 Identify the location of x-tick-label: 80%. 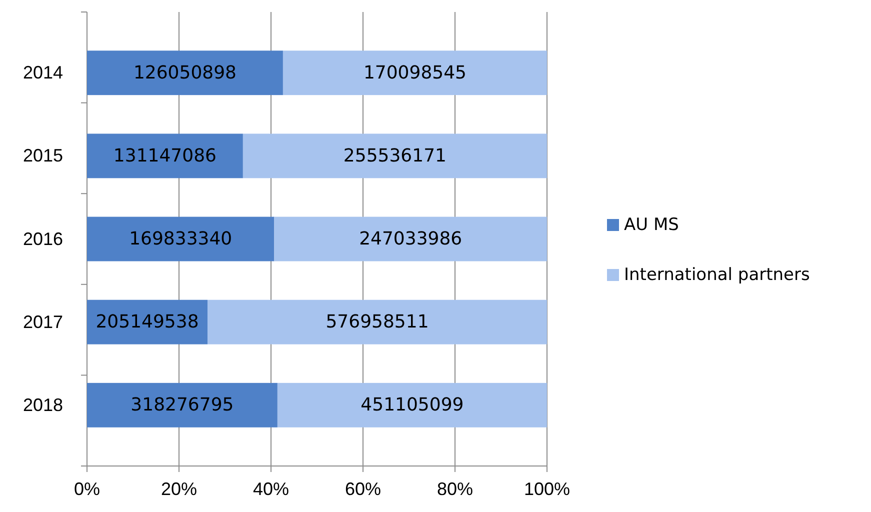
(455, 488).